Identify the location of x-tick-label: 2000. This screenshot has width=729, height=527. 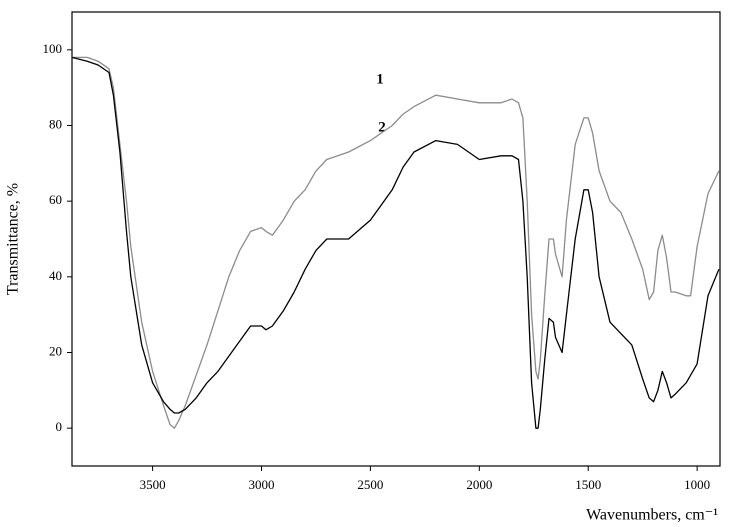
(479, 484).